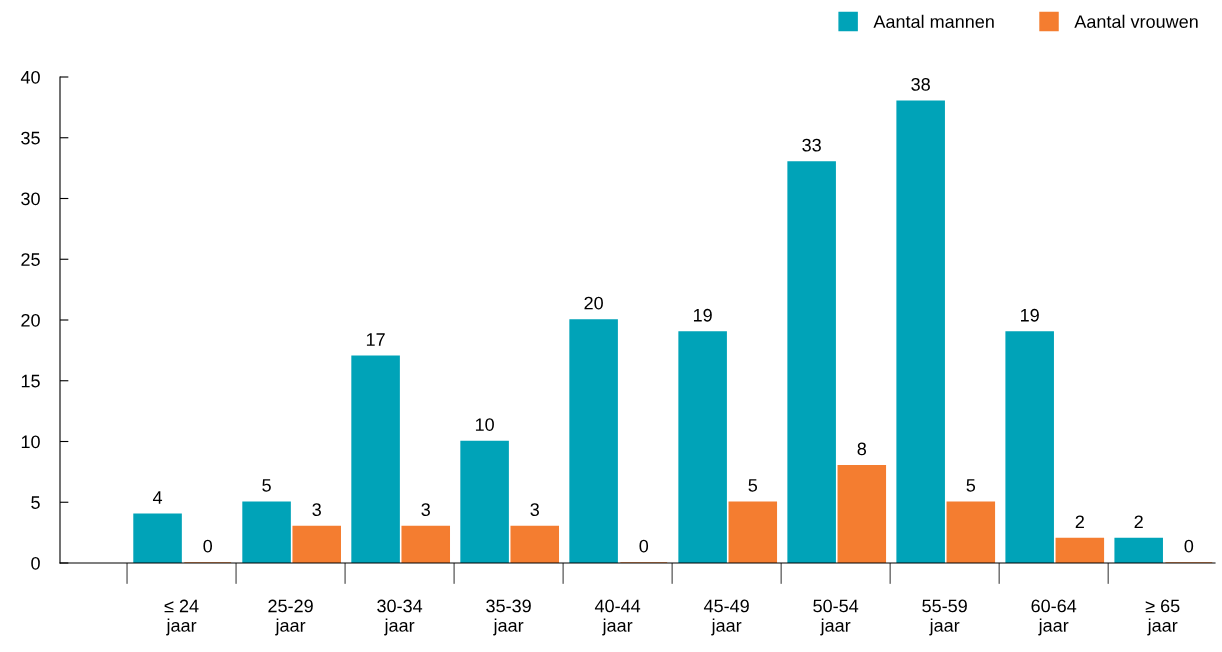 The image size is (1222, 652). What do you see at coordinates (400, 617) in the screenshot?
I see `x-tick-label: 30-34 jaar` at bounding box center [400, 617].